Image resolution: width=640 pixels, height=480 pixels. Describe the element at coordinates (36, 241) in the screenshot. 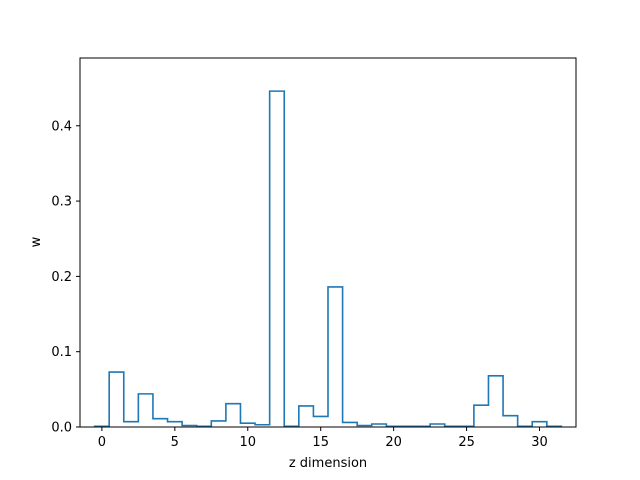

I see `y-axis-label: w` at that location.